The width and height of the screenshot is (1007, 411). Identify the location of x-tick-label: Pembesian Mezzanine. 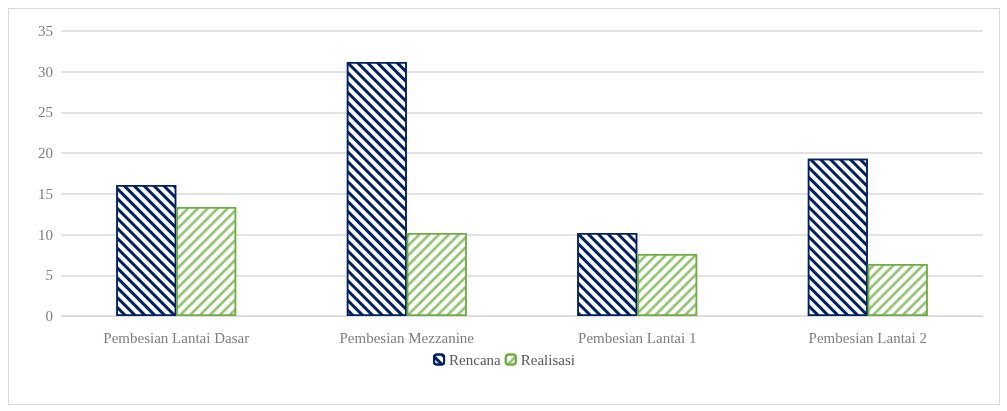
(407, 337).